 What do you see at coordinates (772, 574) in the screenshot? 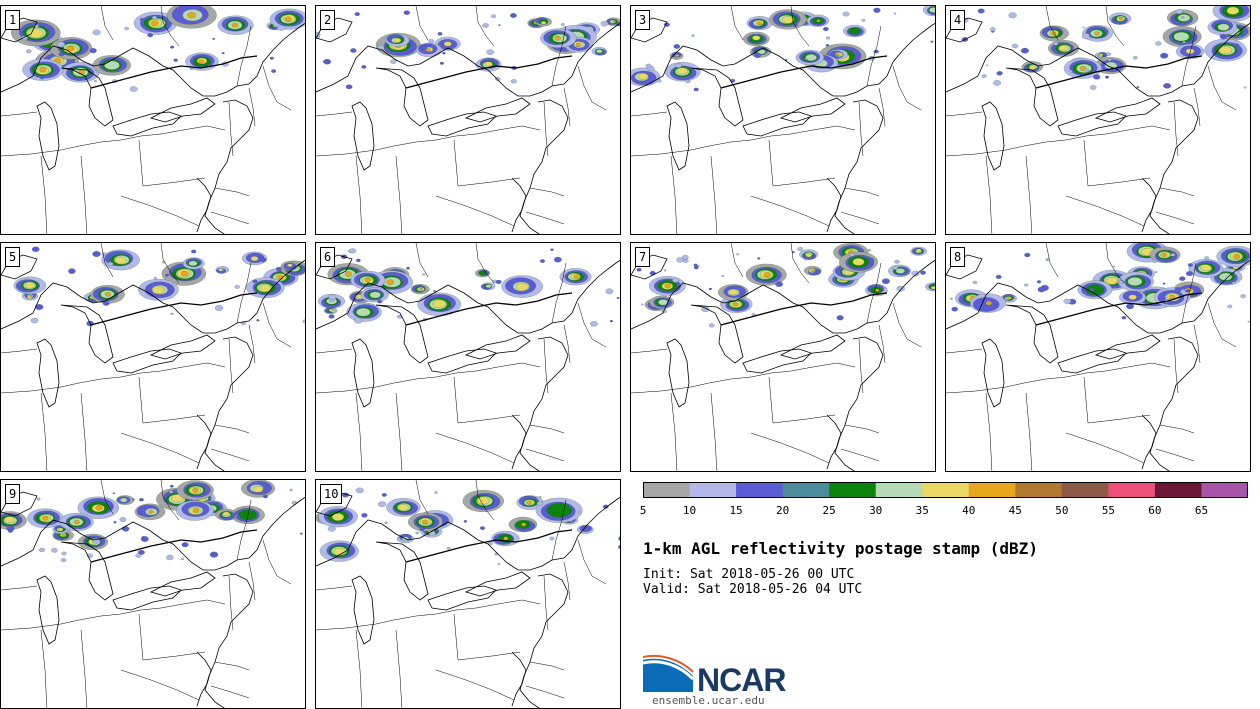
I see `init-time: Sat 2018-05-26 00 UTC` at bounding box center [772, 574].